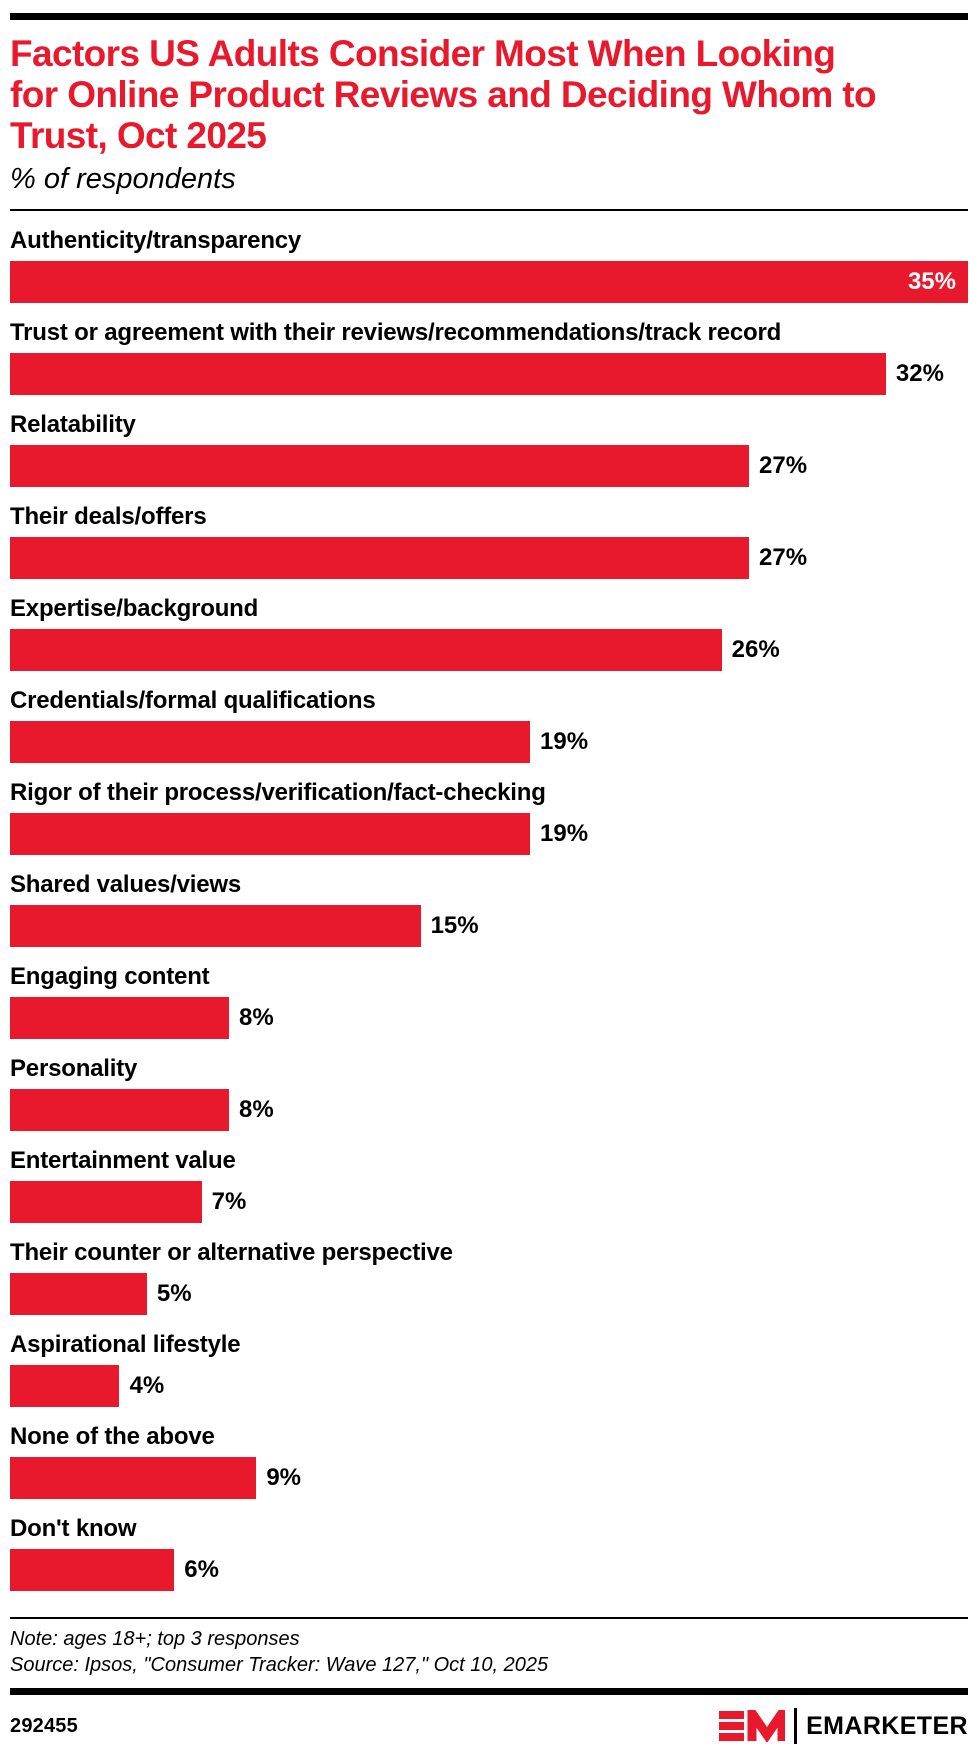  Describe the element at coordinates (156, 240) in the screenshot. I see `bar-category-label: Authenticity/transparency` at that location.